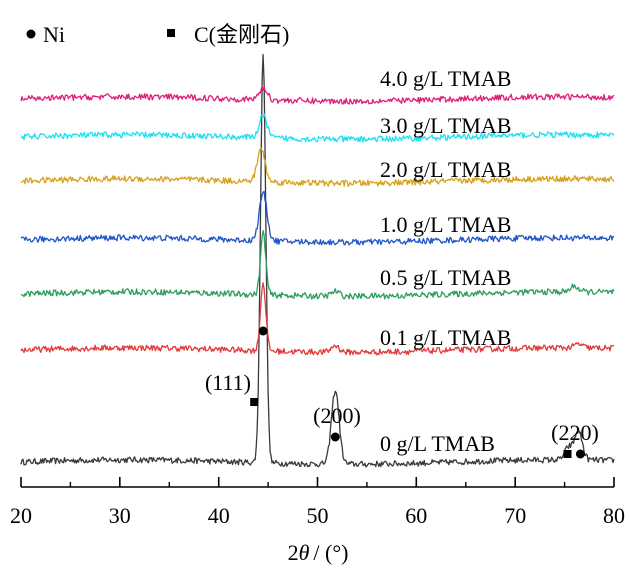 The width and height of the screenshot is (630, 577). What do you see at coordinates (171, 33) in the screenshot?
I see `legend-diamond-marker` at bounding box center [171, 33].